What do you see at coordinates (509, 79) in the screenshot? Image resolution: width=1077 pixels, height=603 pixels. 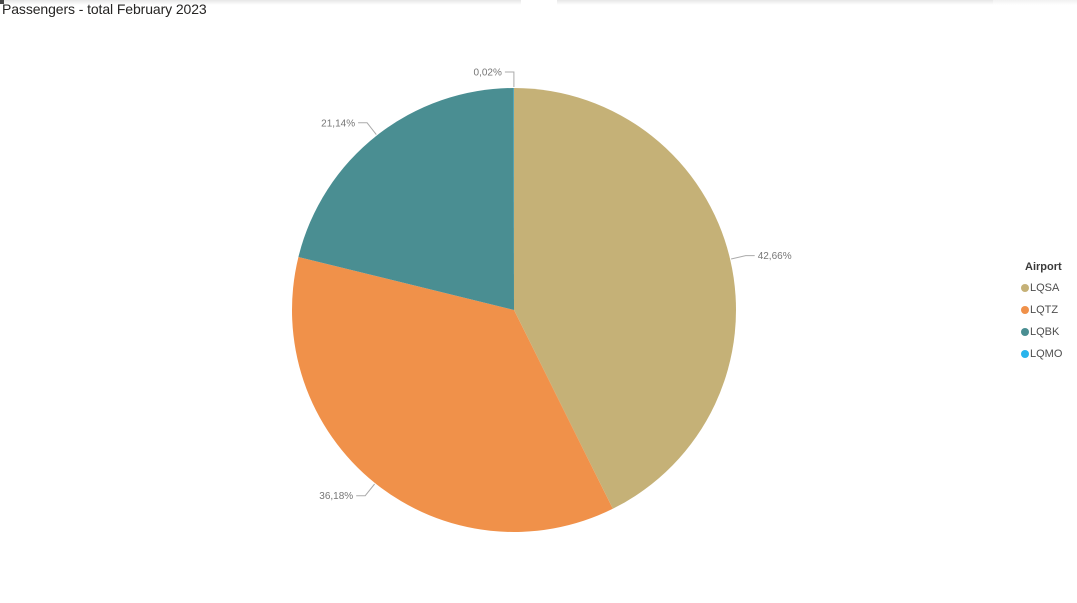 I see `leader-line-LQMO` at bounding box center [509, 79].